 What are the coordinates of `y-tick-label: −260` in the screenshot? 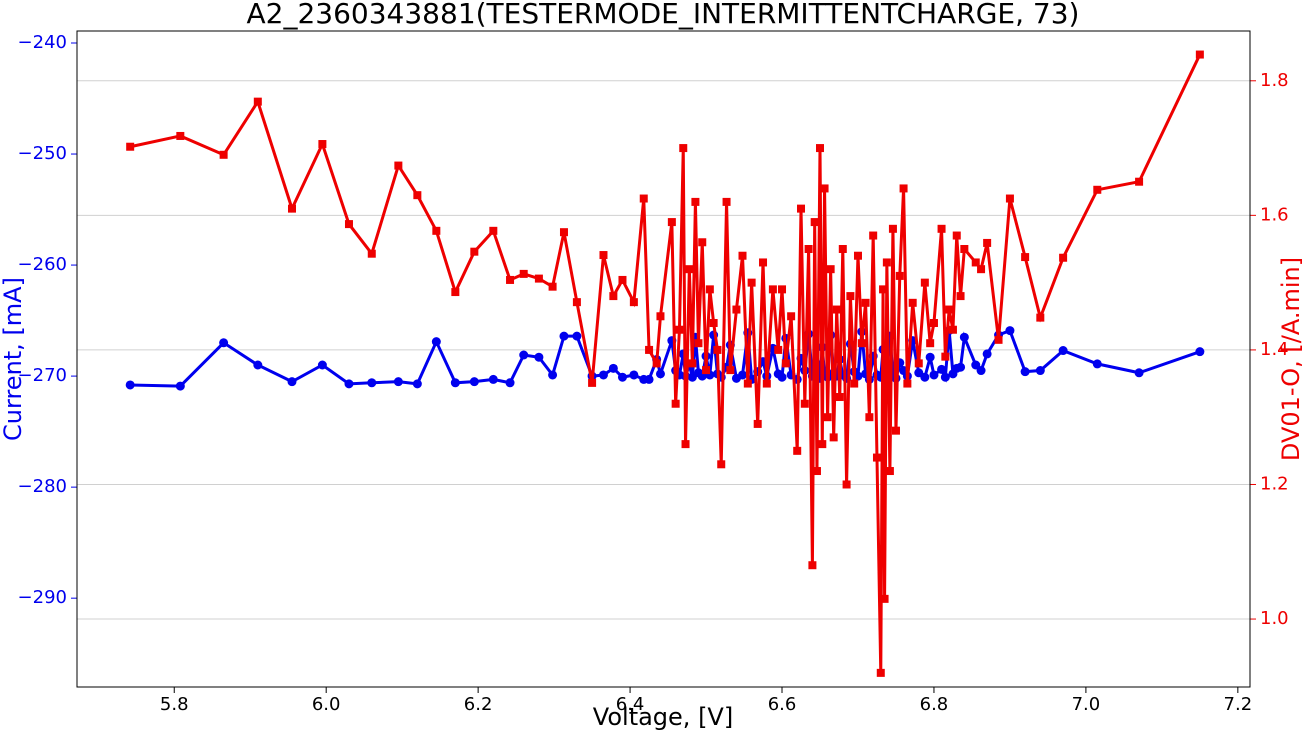 It's located at (42, 264).